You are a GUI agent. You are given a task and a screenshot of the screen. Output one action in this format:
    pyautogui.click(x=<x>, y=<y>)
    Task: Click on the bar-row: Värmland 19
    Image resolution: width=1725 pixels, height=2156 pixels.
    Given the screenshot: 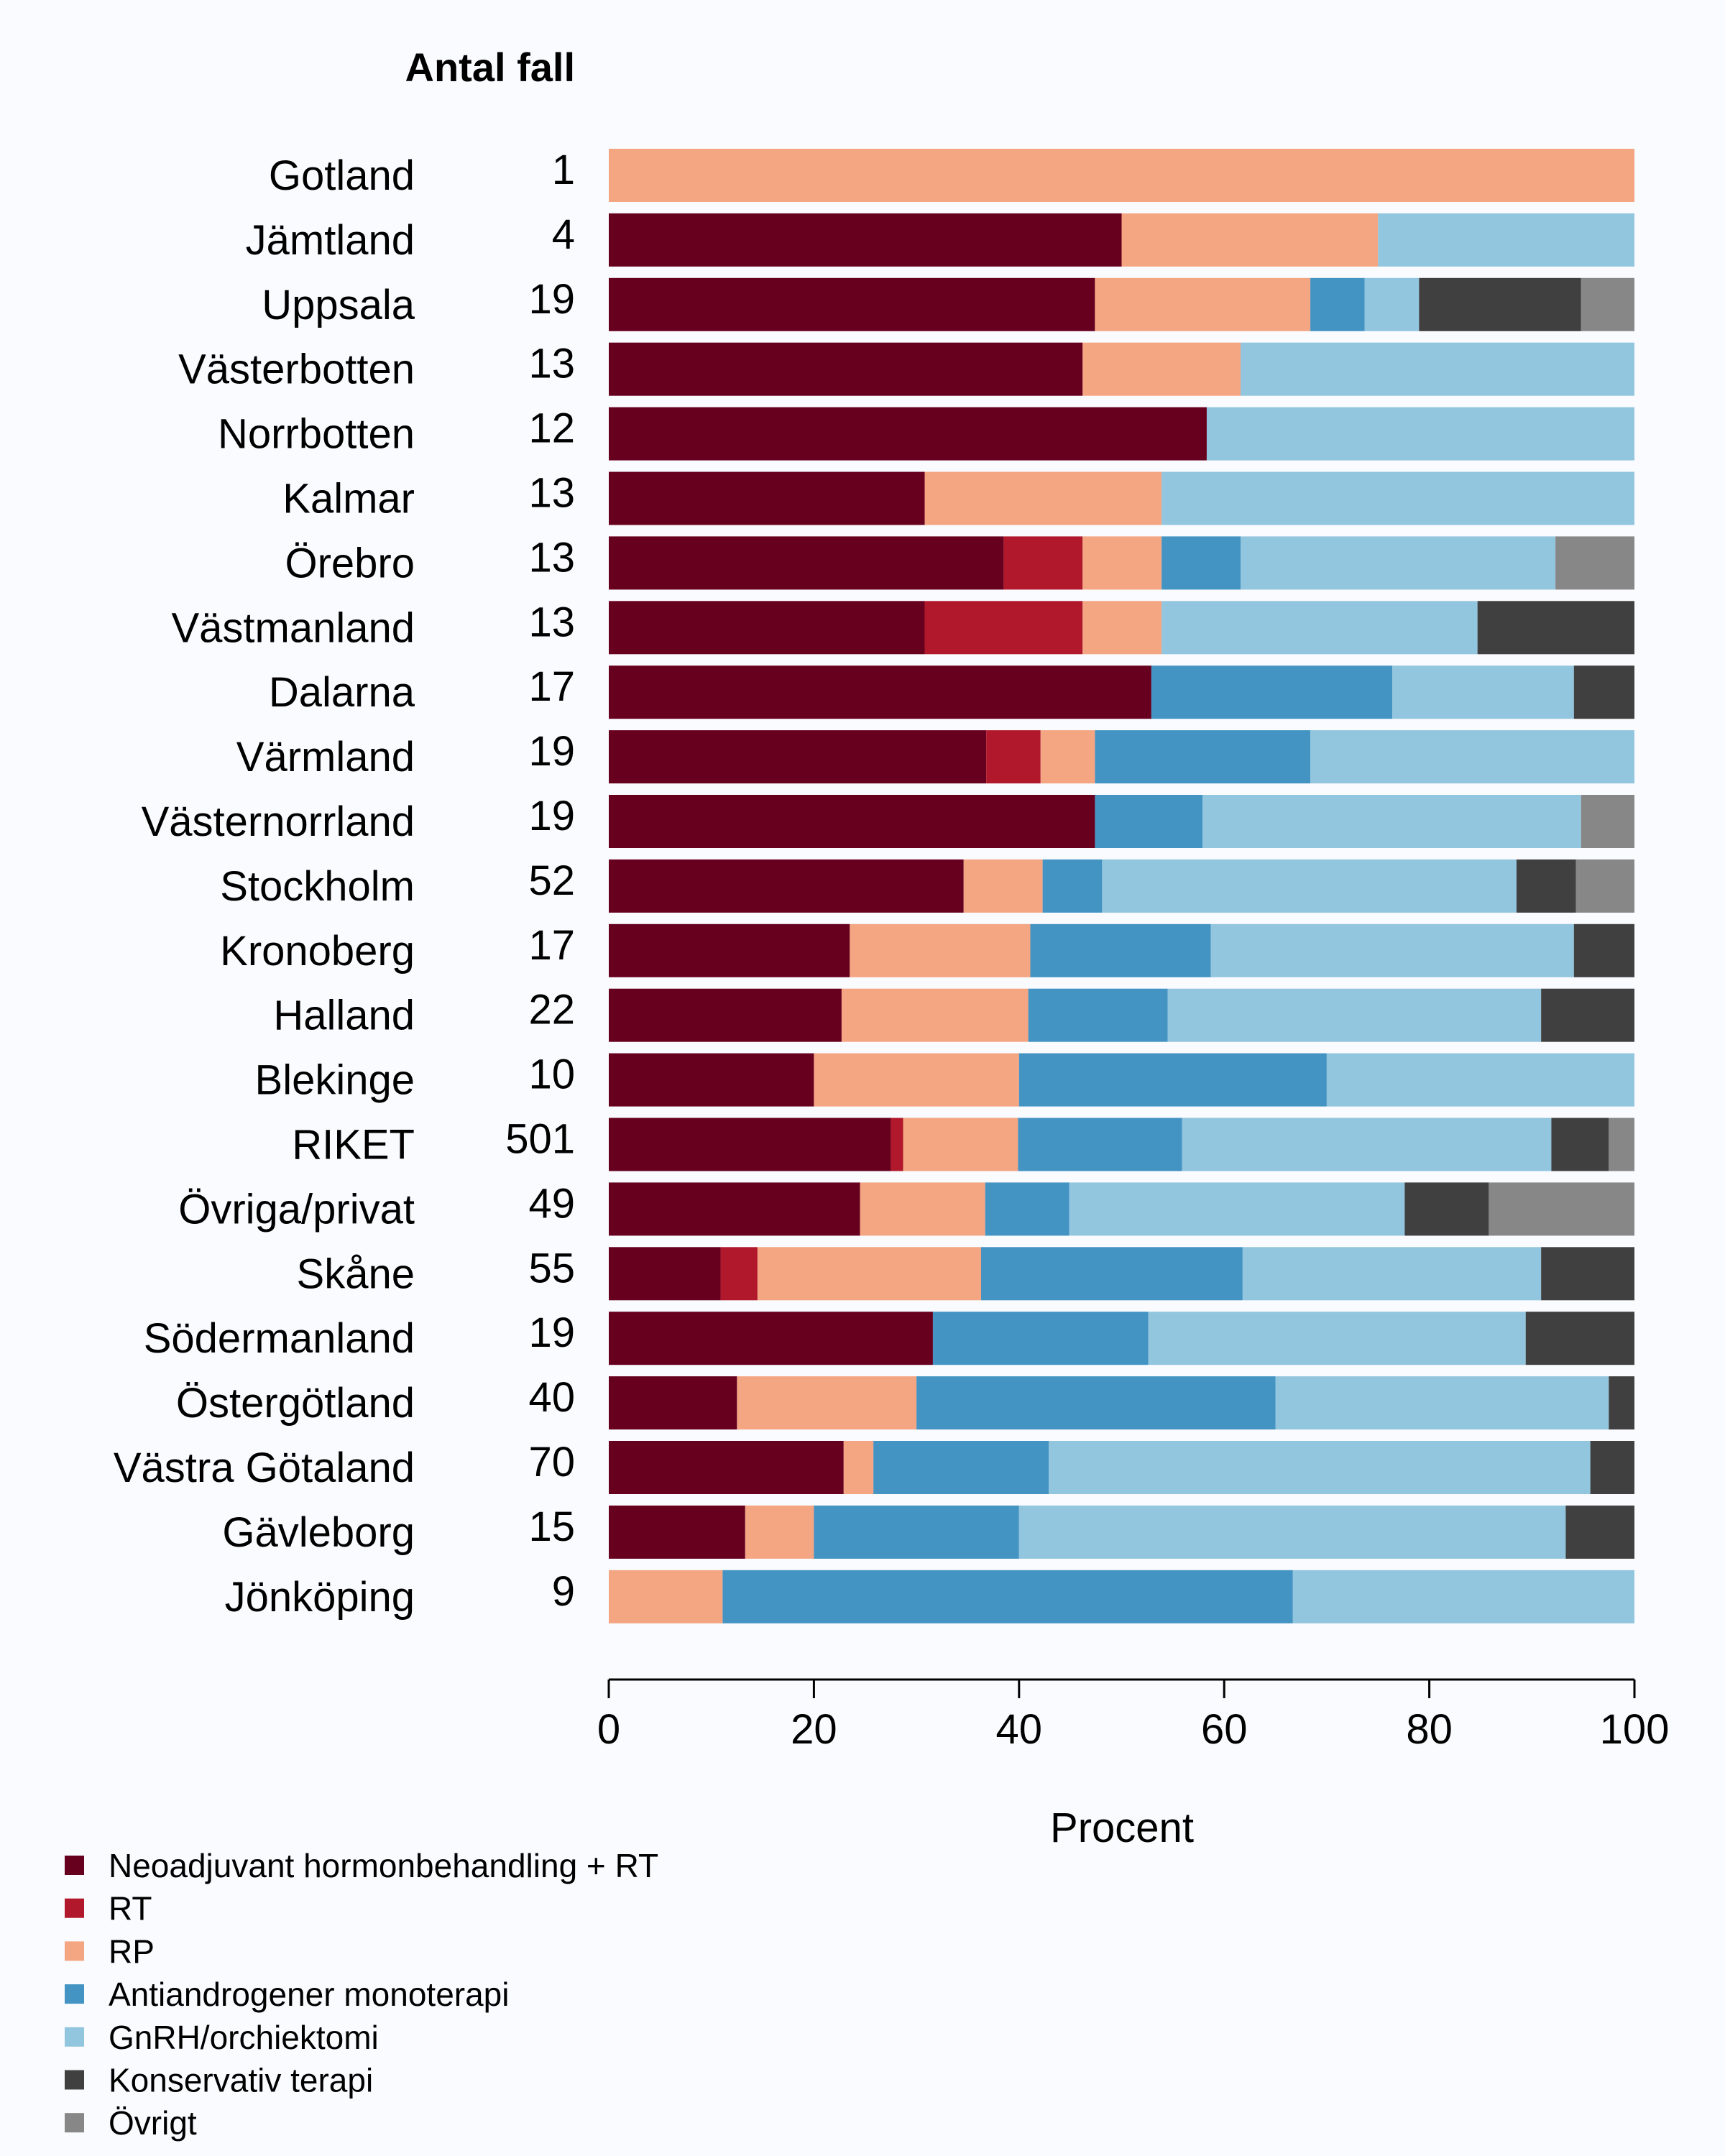 What is the action you would take?
    pyautogui.click(x=935, y=756)
    